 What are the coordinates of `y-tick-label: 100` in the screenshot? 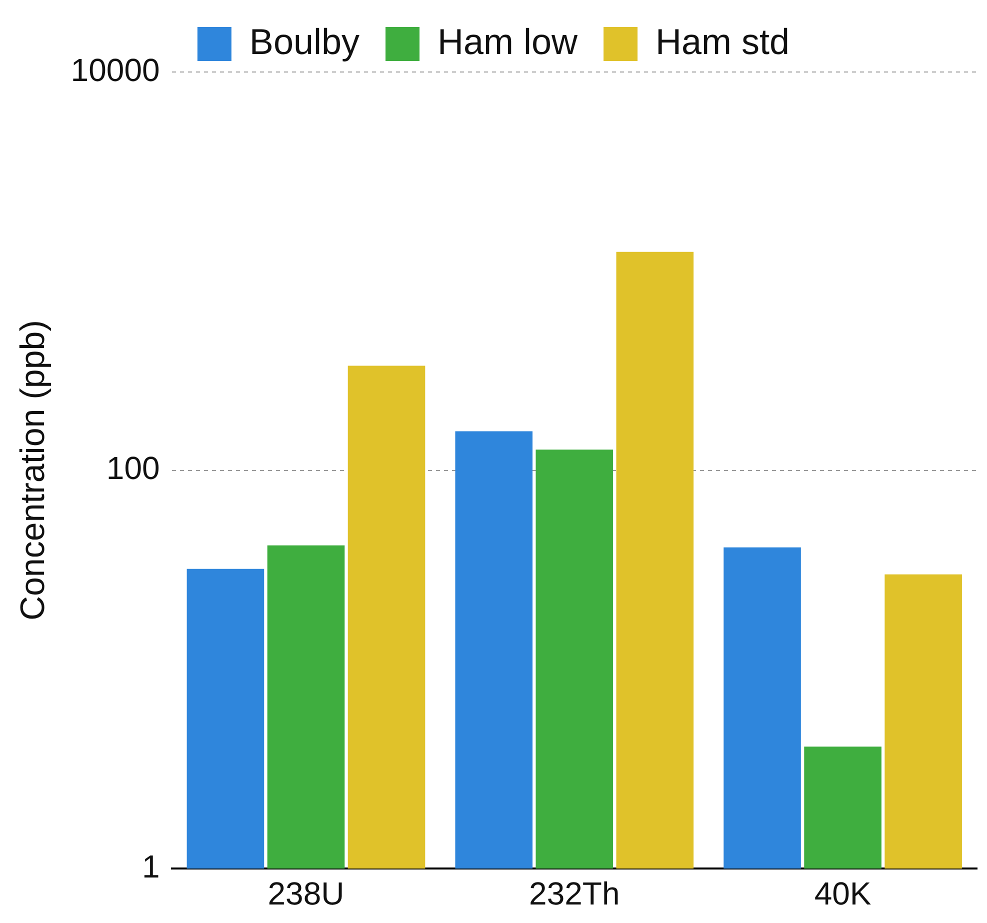 It's located at (133, 468).